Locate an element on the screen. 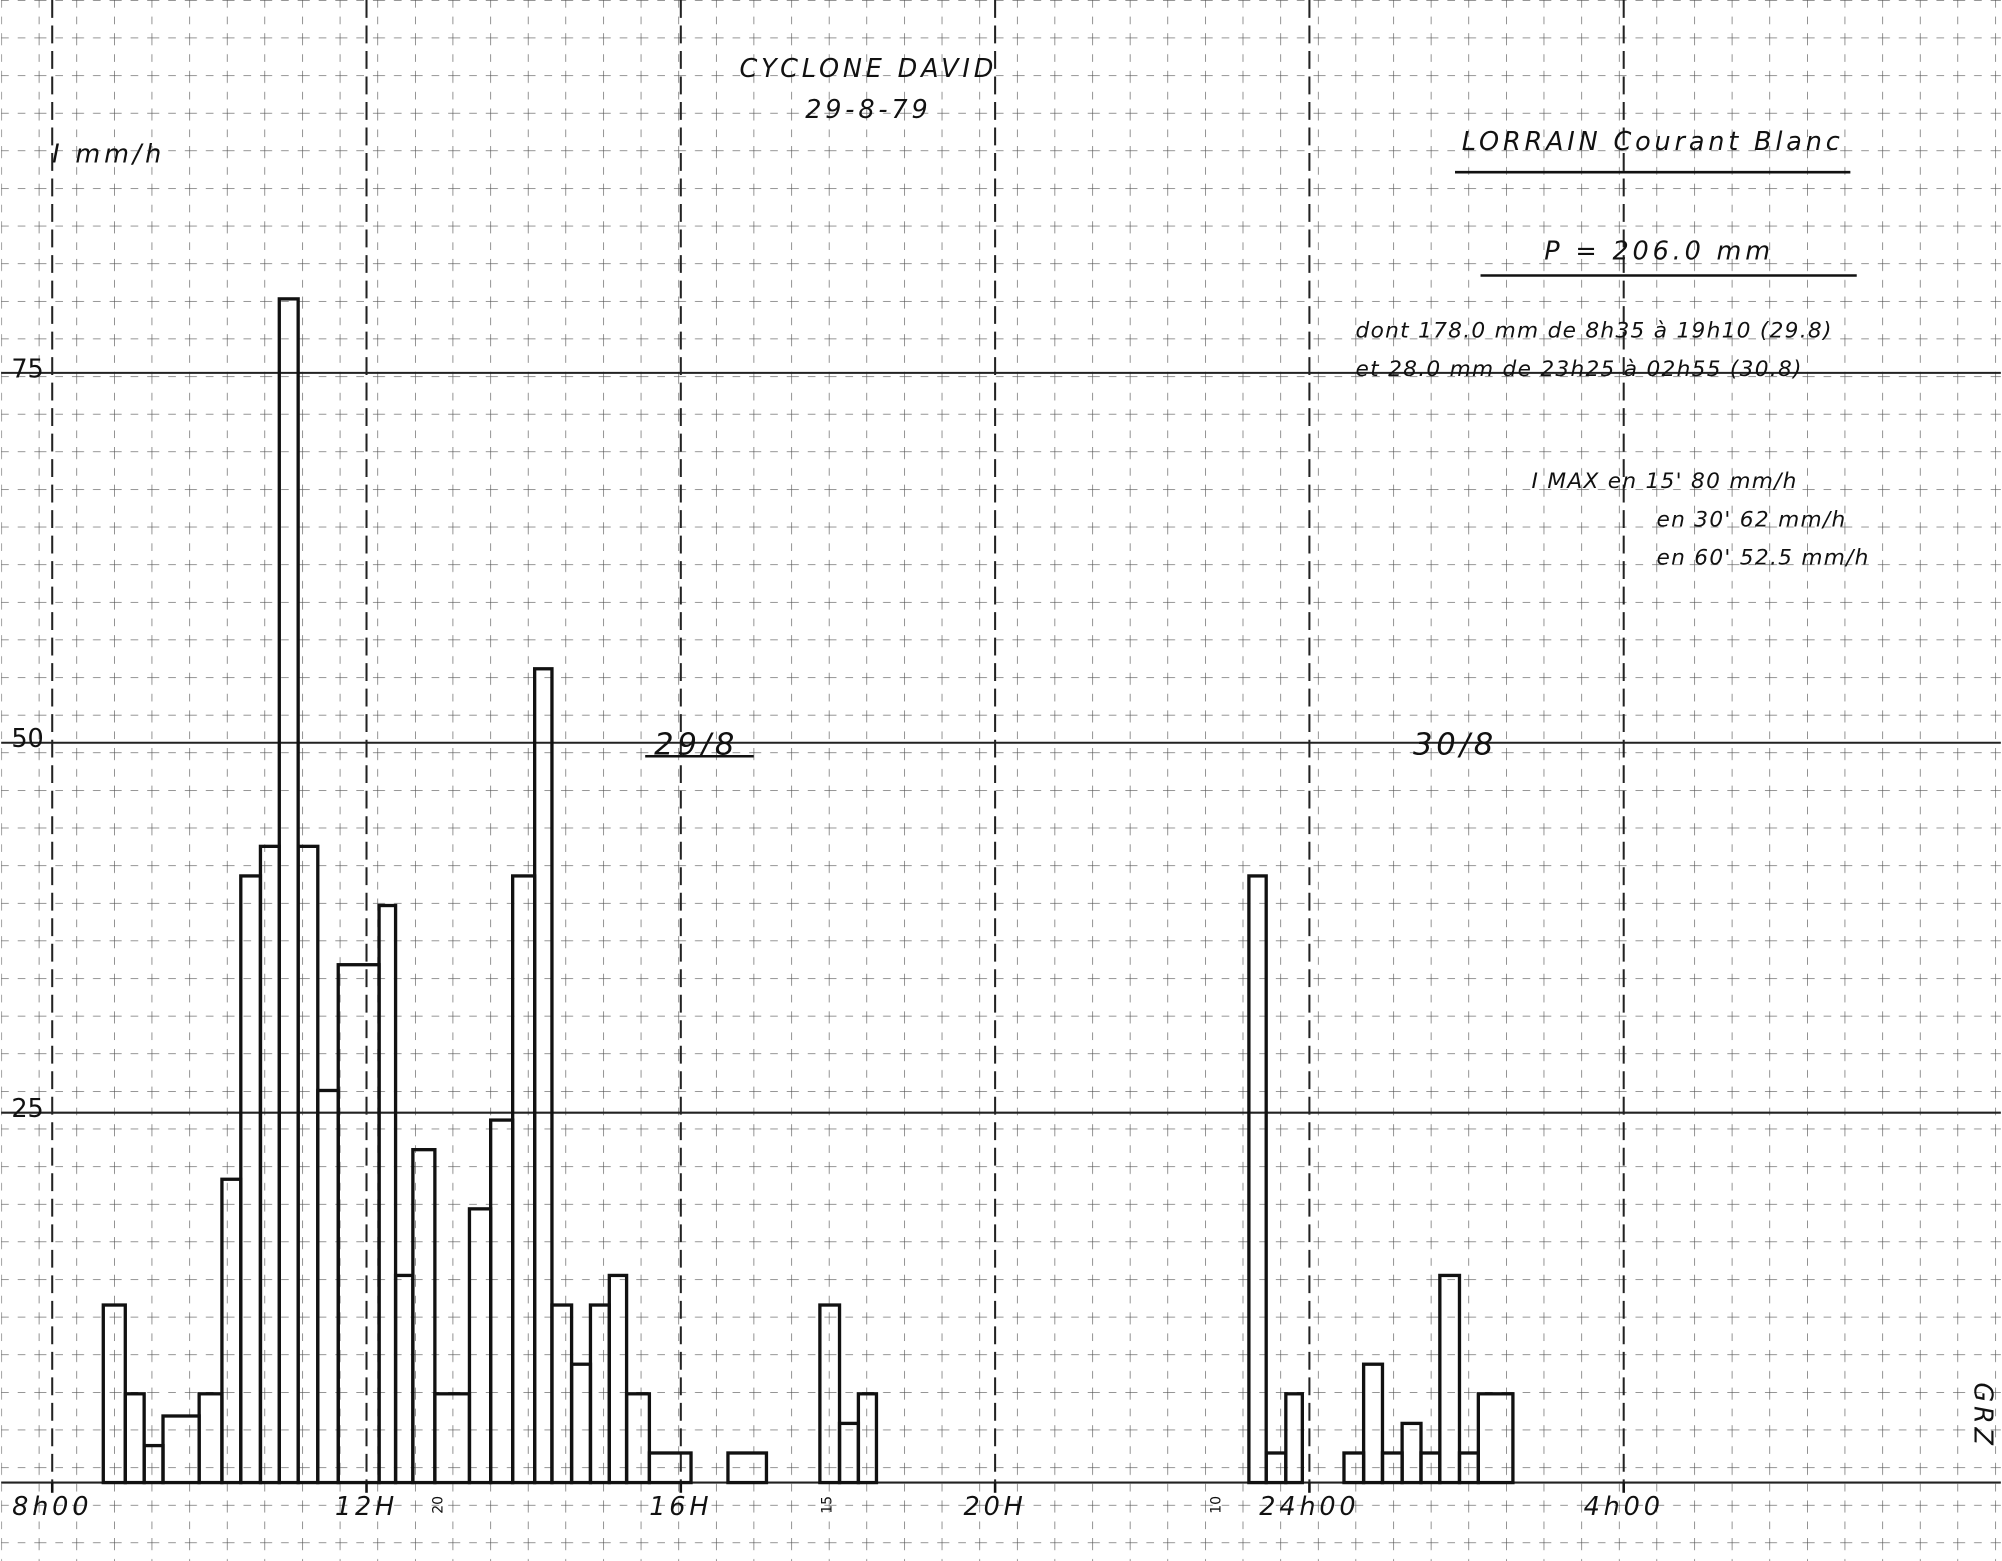 The height and width of the screenshot is (1561, 2002). x-tick-label: 16H is located at coordinates (680, 1507).